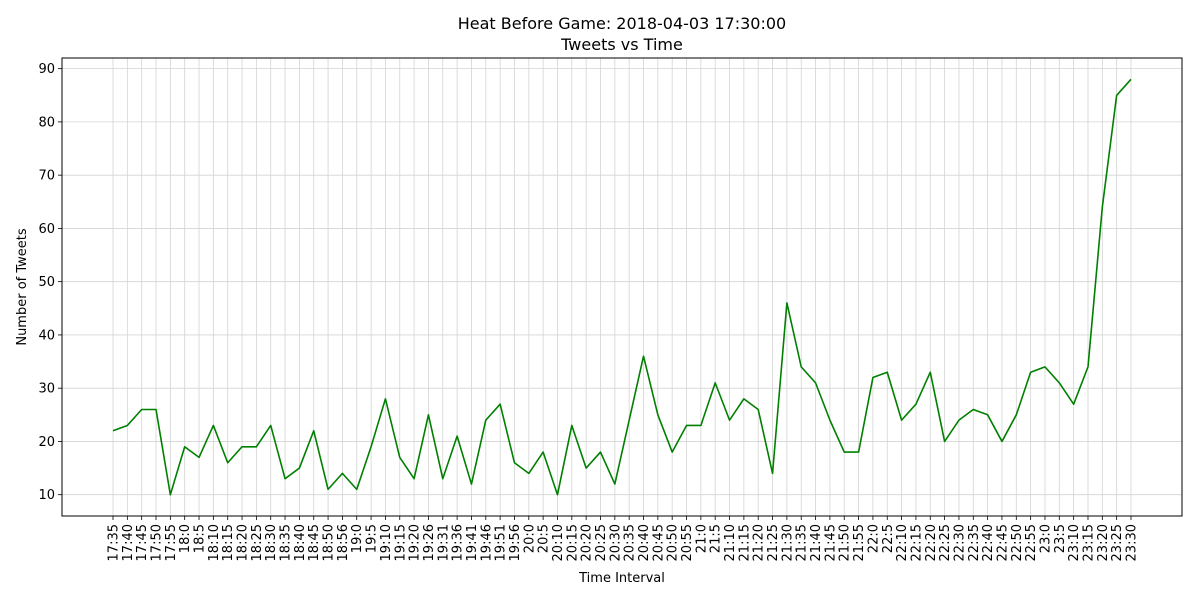 The height and width of the screenshot is (600, 1200). I want to click on x-tick-label: 22:15, so click(916, 542).